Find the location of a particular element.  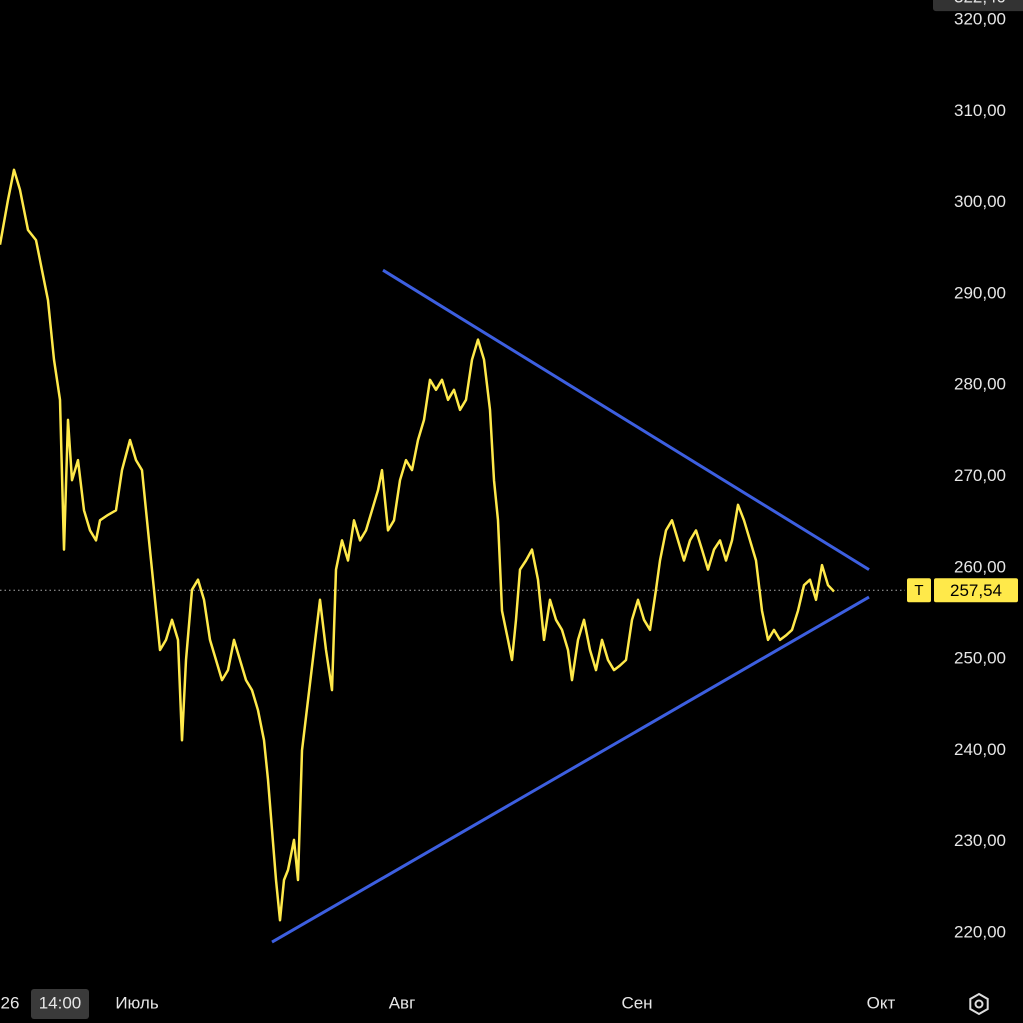

cursor-date: 26 is located at coordinates (10, 1002).